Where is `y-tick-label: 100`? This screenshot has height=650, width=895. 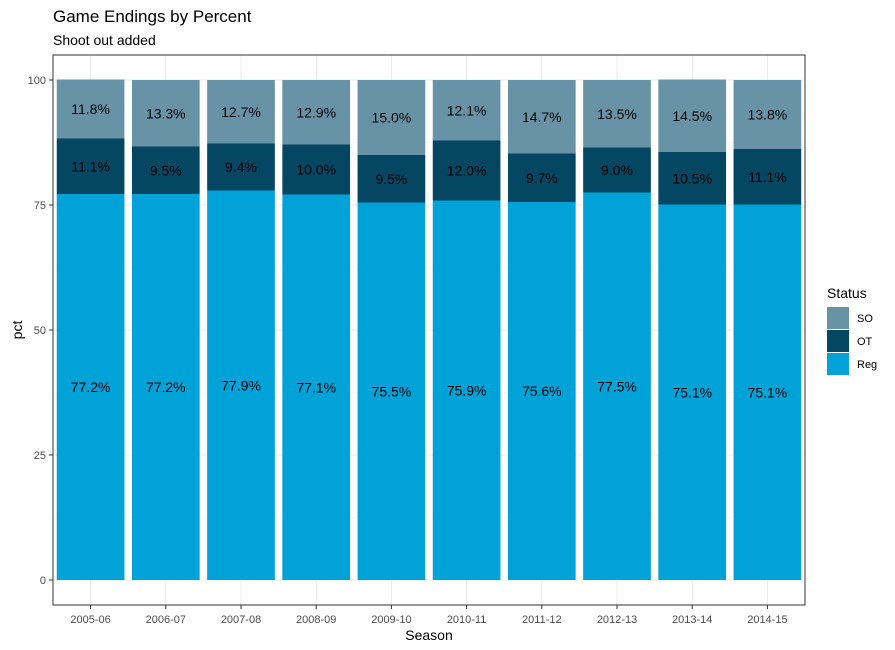
y-tick-label: 100 is located at coordinates (37, 81).